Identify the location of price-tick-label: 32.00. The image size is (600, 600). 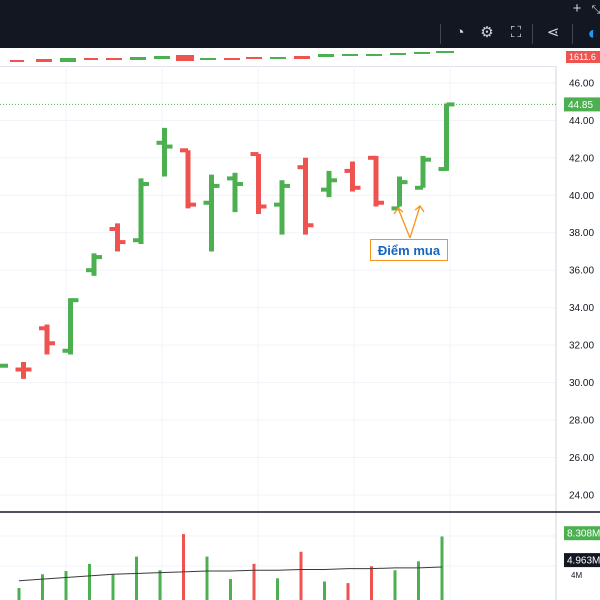
(581, 346).